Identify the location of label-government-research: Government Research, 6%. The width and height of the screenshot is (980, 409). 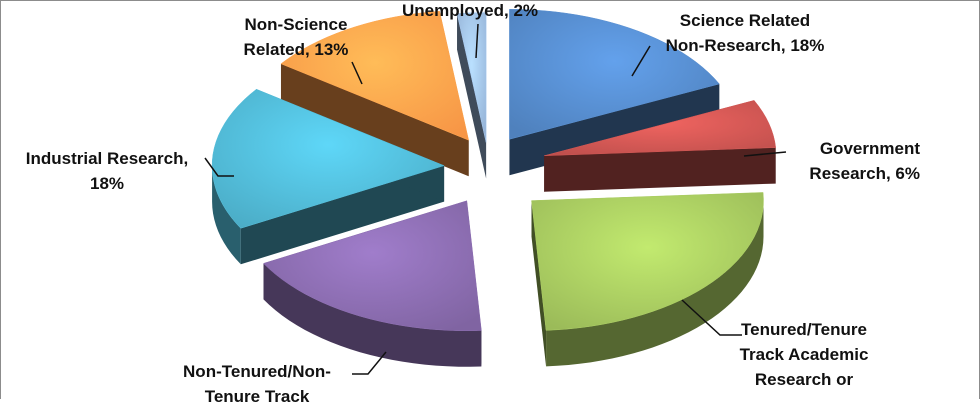
(864, 161).